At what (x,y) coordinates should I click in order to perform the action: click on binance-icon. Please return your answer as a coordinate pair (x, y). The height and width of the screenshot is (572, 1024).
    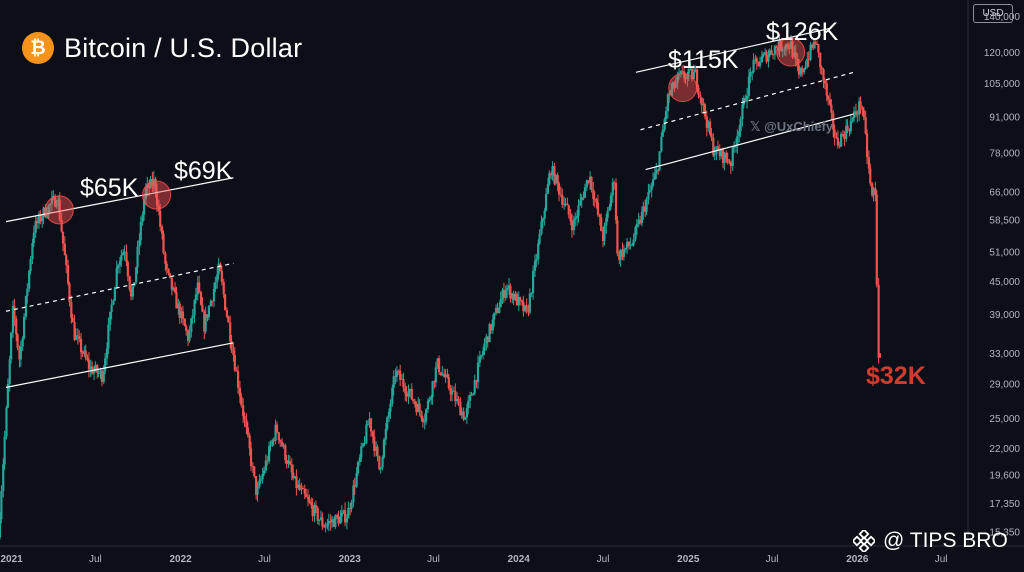
    Looking at the image, I should click on (864, 541).